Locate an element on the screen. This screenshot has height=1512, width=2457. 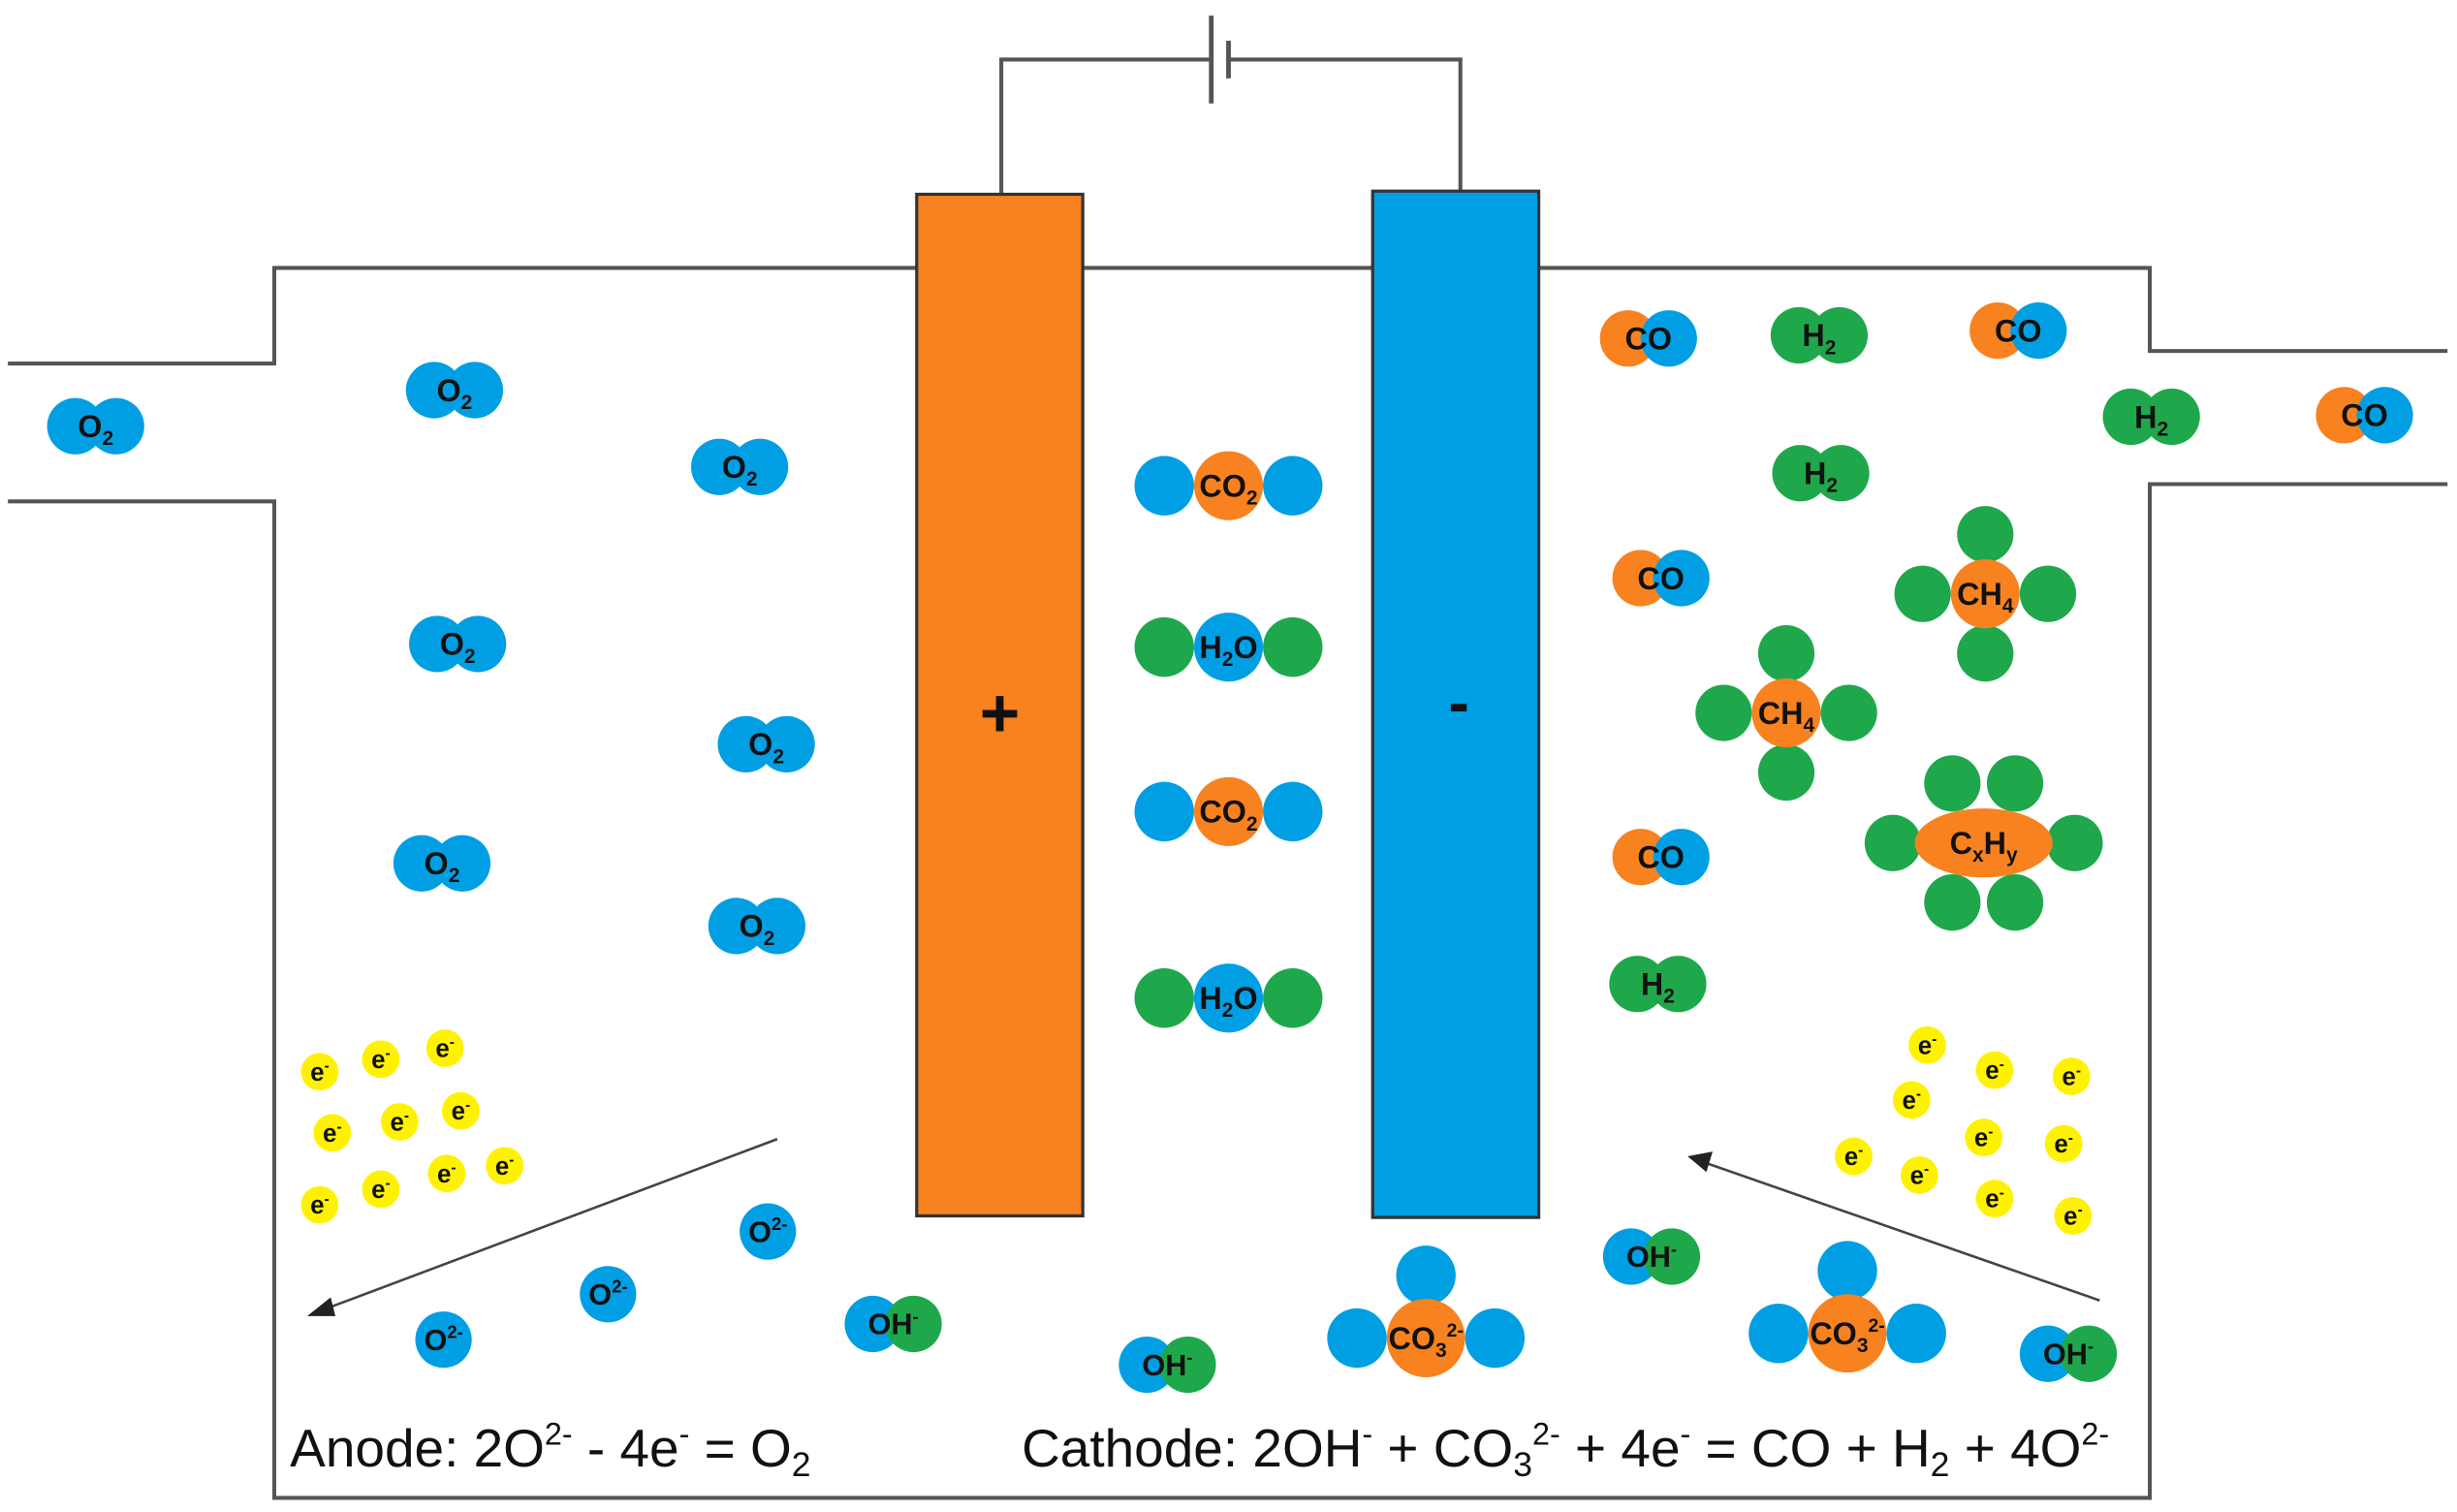
carbonate-ion: CO32- is located at coordinates (1427, 1311).